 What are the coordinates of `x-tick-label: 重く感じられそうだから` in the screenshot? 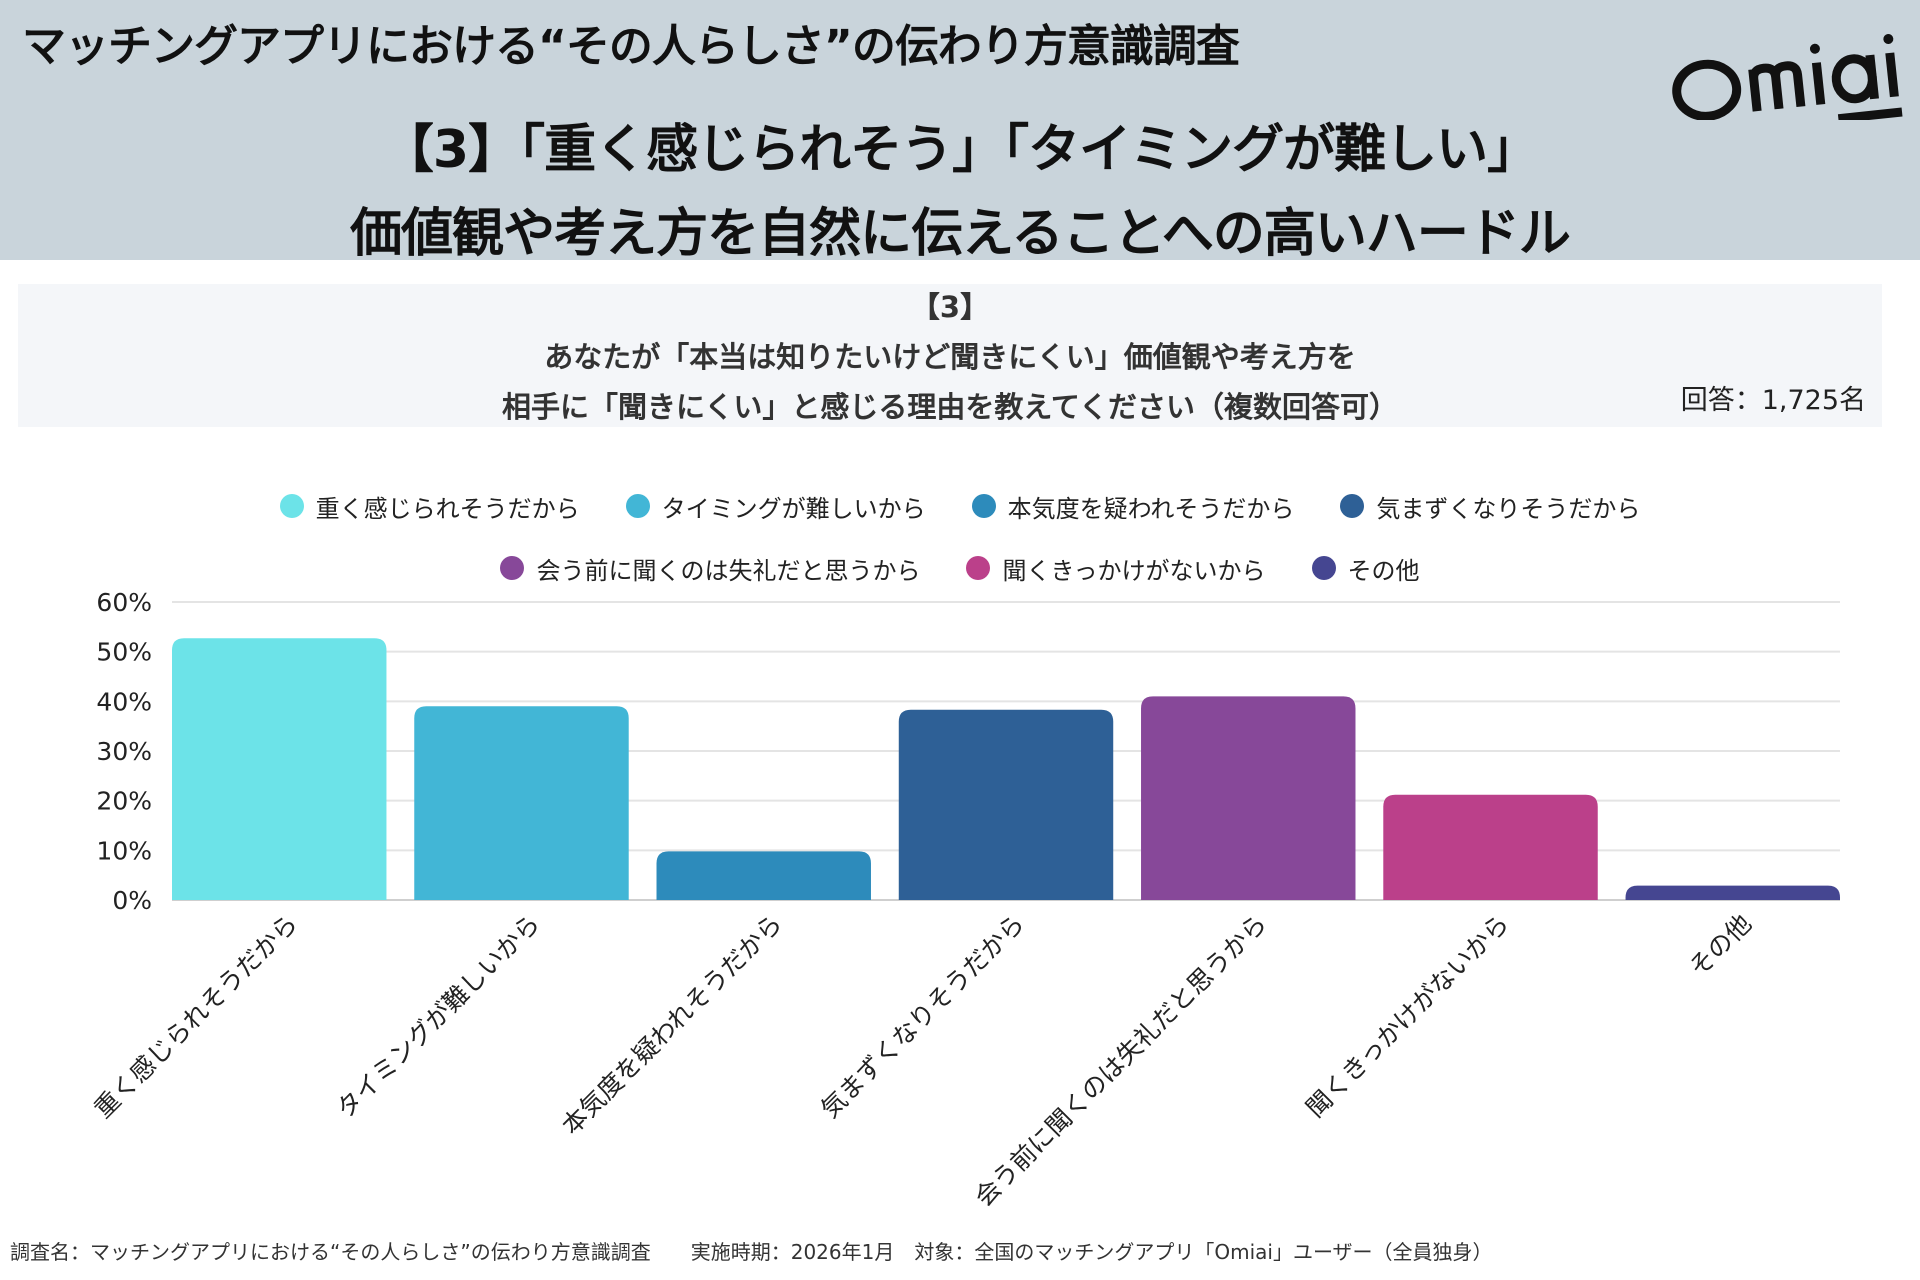 It's located at (195, 1016).